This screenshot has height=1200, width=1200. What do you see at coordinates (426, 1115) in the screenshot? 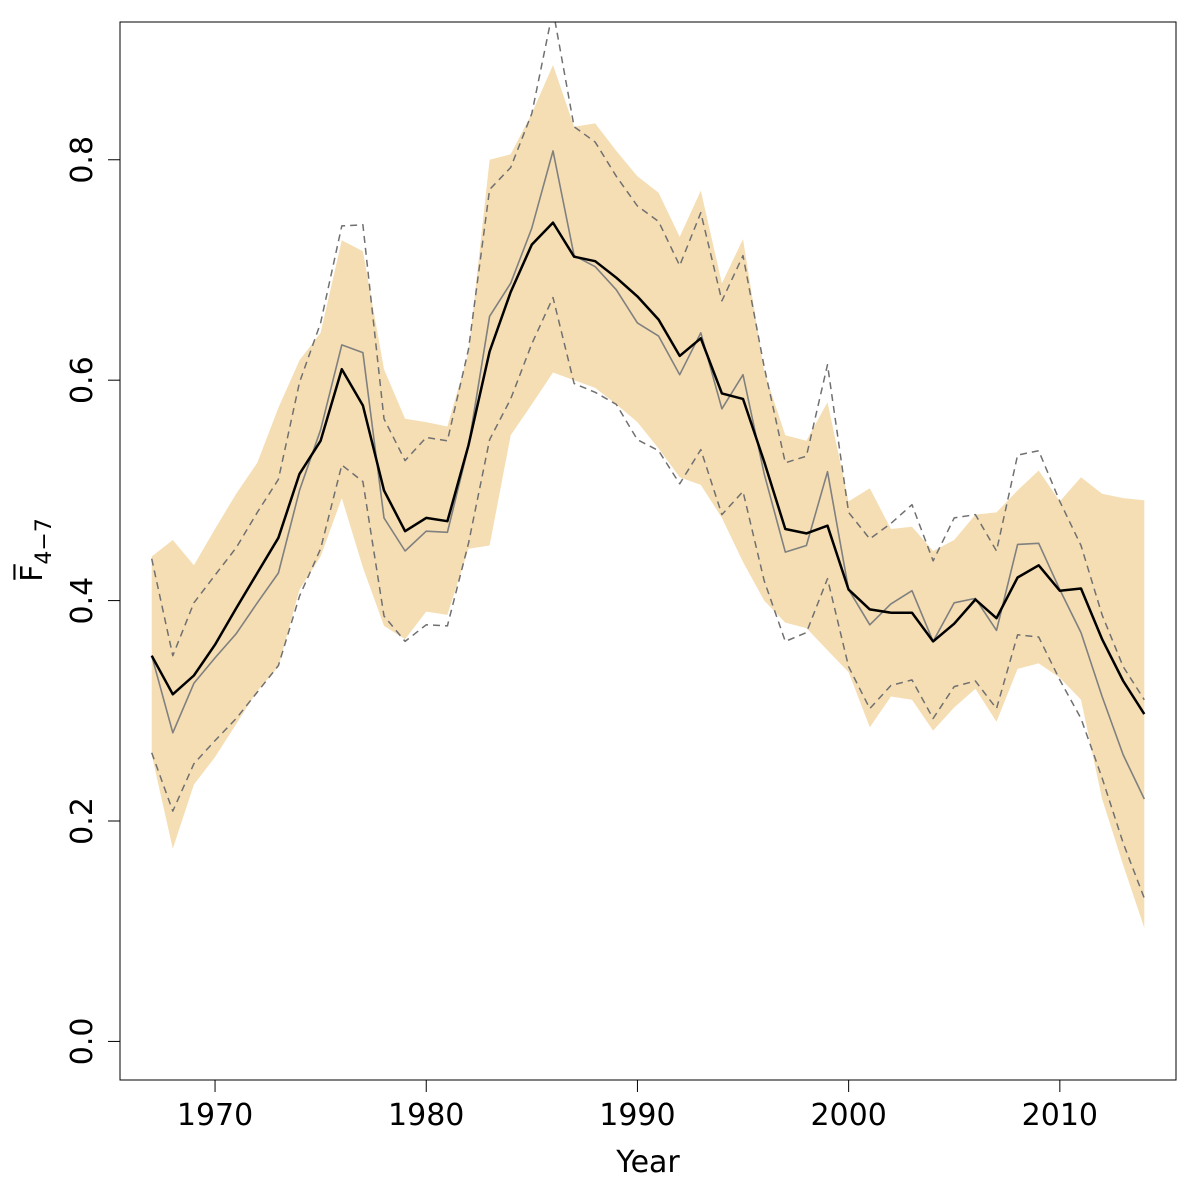
I see `x-tick-label: 1980` at bounding box center [426, 1115].